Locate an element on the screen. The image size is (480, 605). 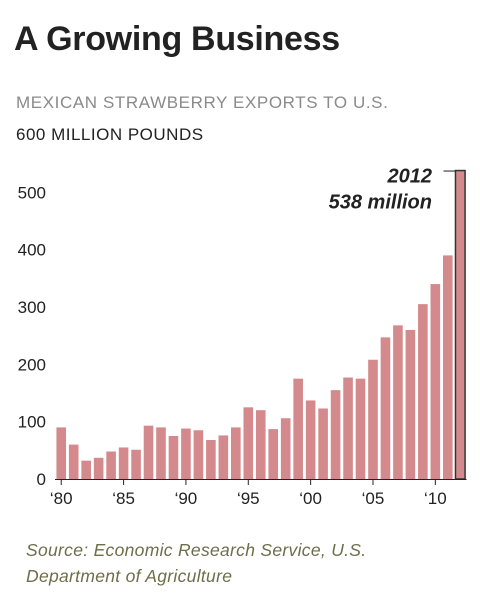
bar-2011 is located at coordinates (448, 367).